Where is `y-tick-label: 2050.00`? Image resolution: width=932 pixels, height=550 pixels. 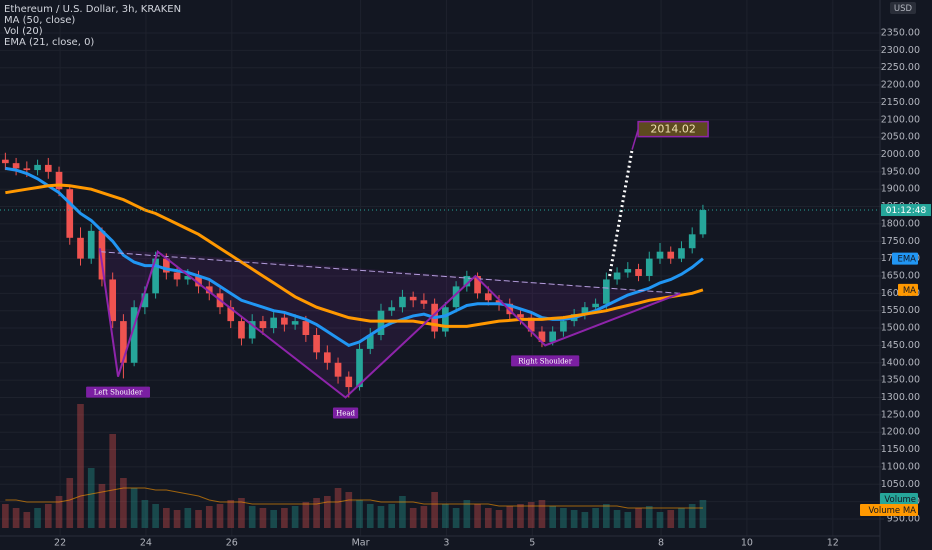
y-tick-label: 2050.00 is located at coordinates (900, 137).